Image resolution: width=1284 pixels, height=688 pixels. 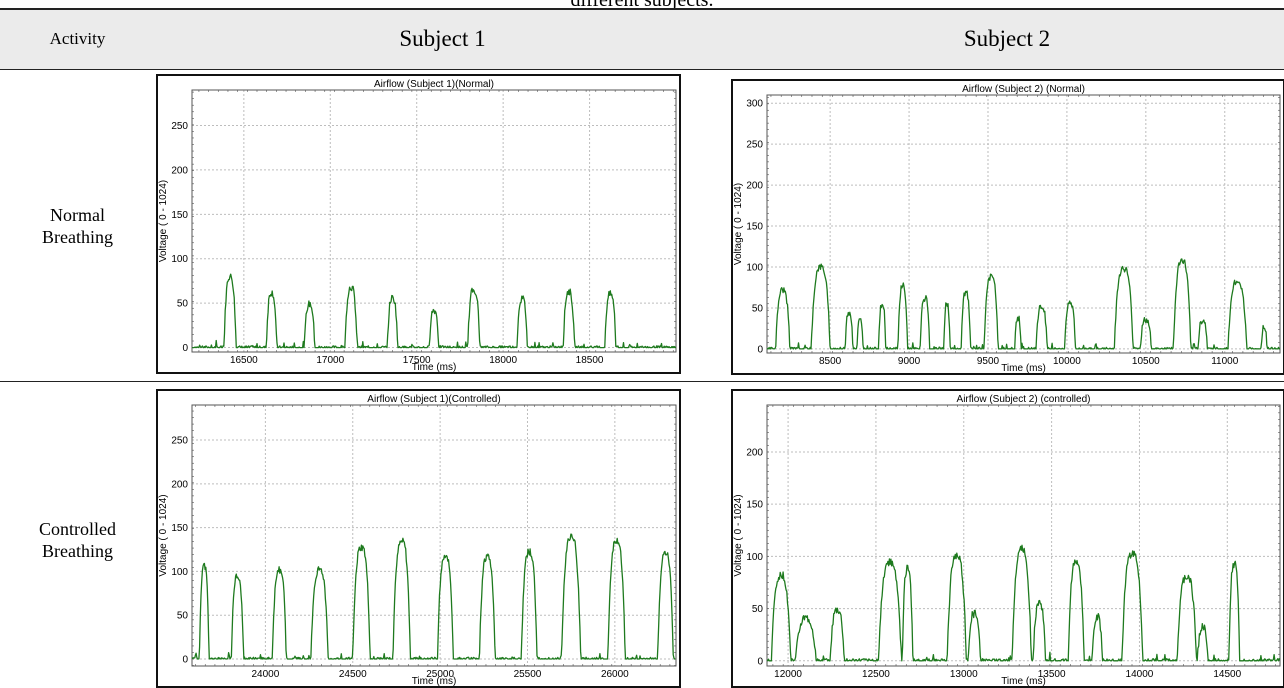 I want to click on x-tick-label: 18500, so click(x=590, y=360).